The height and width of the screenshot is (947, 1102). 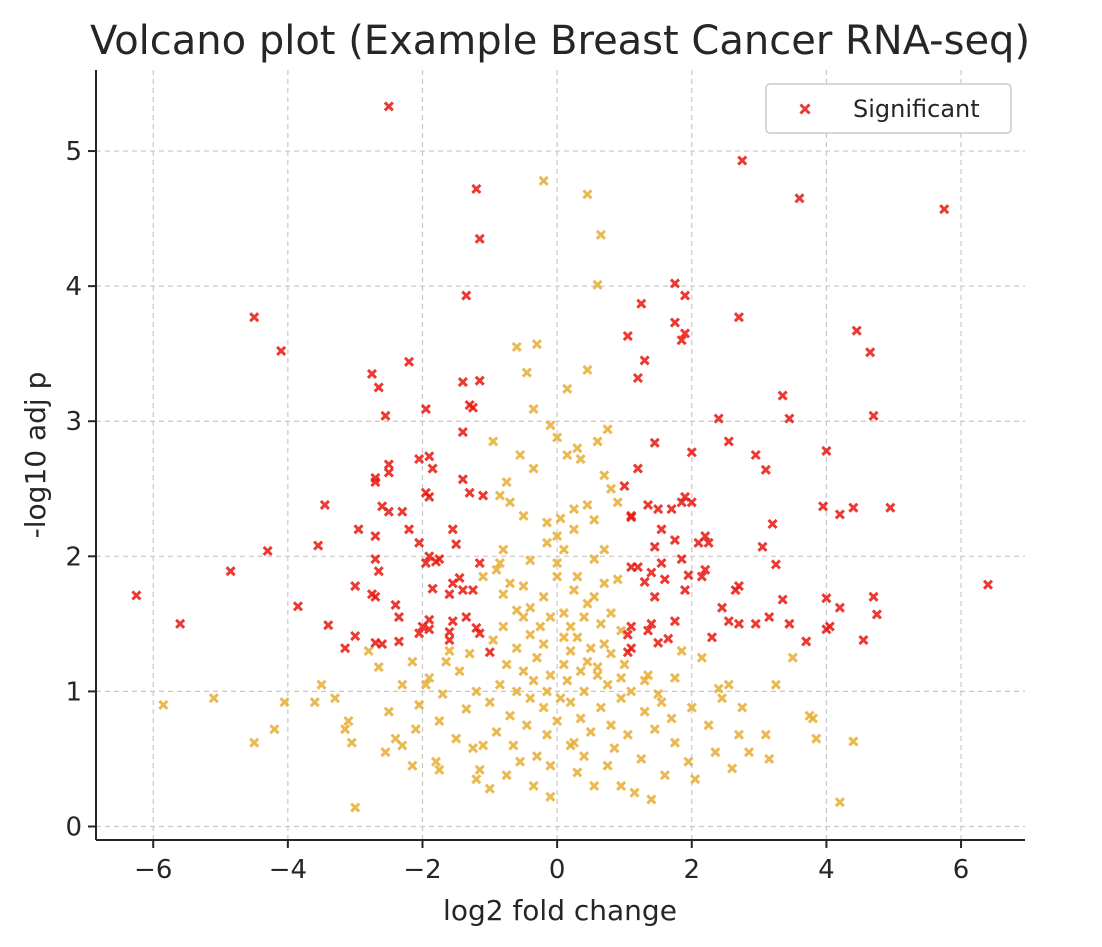 I want to click on legend-marker-icon, so click(x=805, y=109).